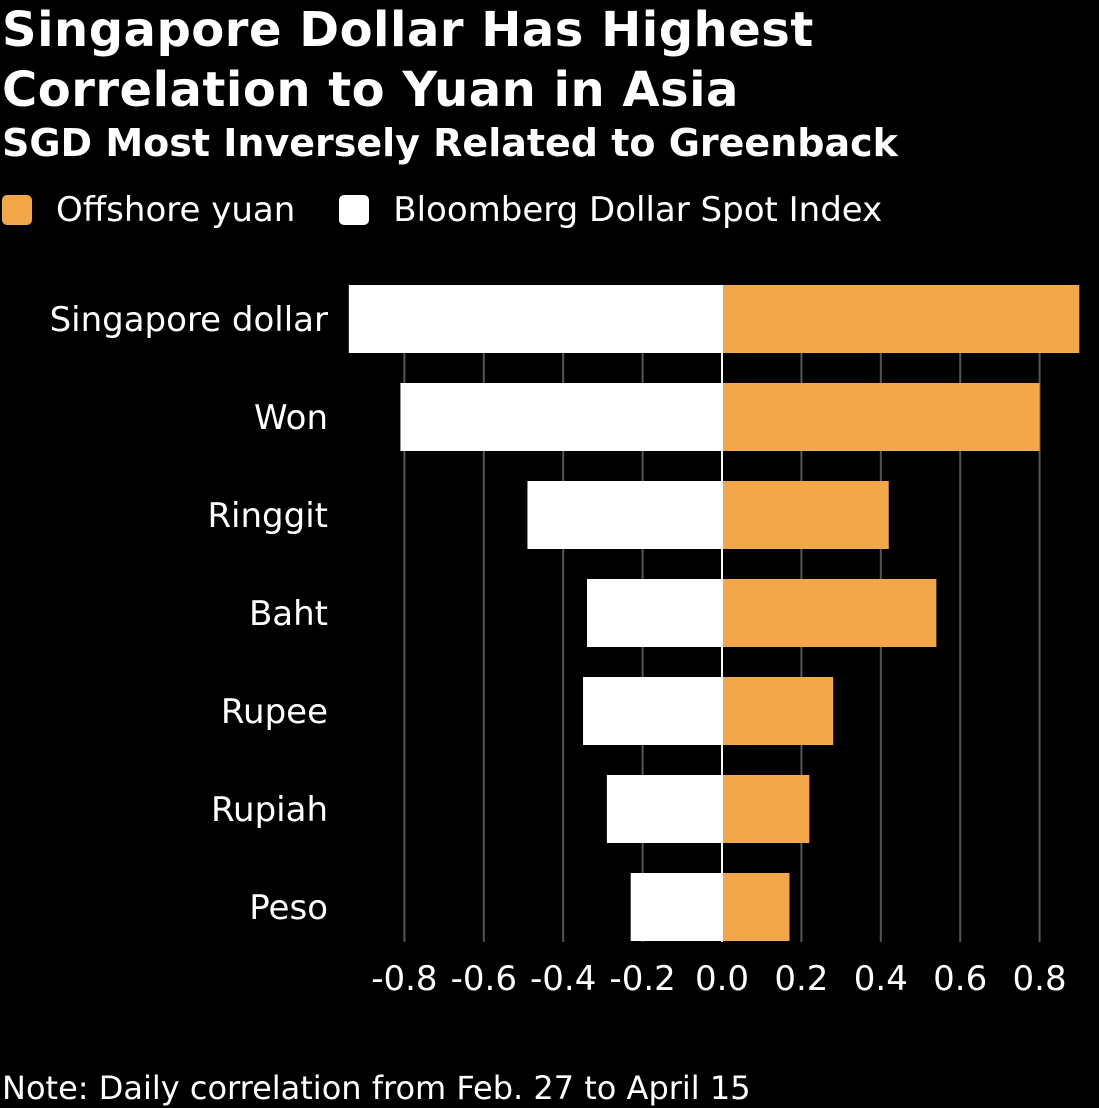 Image resolution: width=1099 pixels, height=1108 pixels. What do you see at coordinates (881, 417) in the screenshot?
I see `bar-offshore-yuan-won` at bounding box center [881, 417].